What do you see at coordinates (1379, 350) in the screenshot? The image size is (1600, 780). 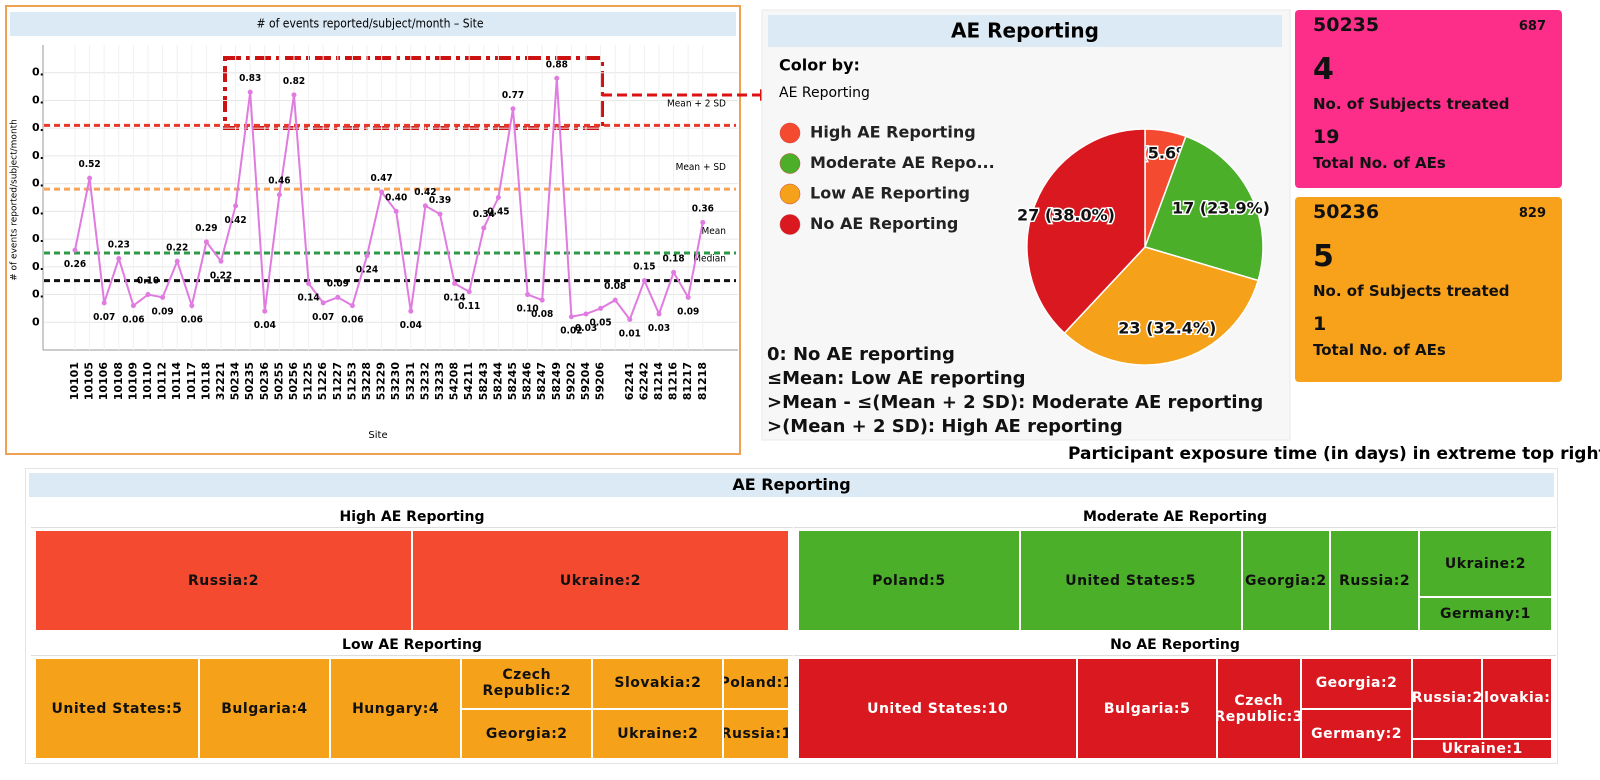 I see `ae-label: Total No. of AEs` at bounding box center [1379, 350].